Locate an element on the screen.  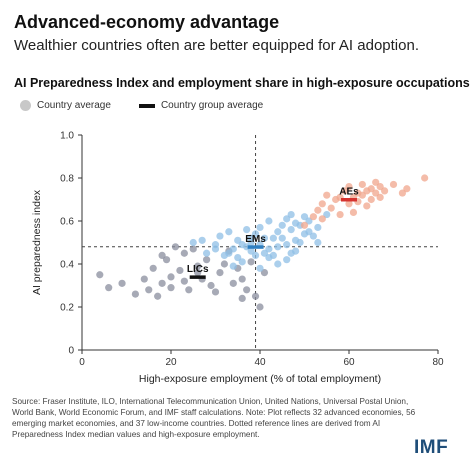
x-tick-label: 40 is located at coordinates (260, 362).